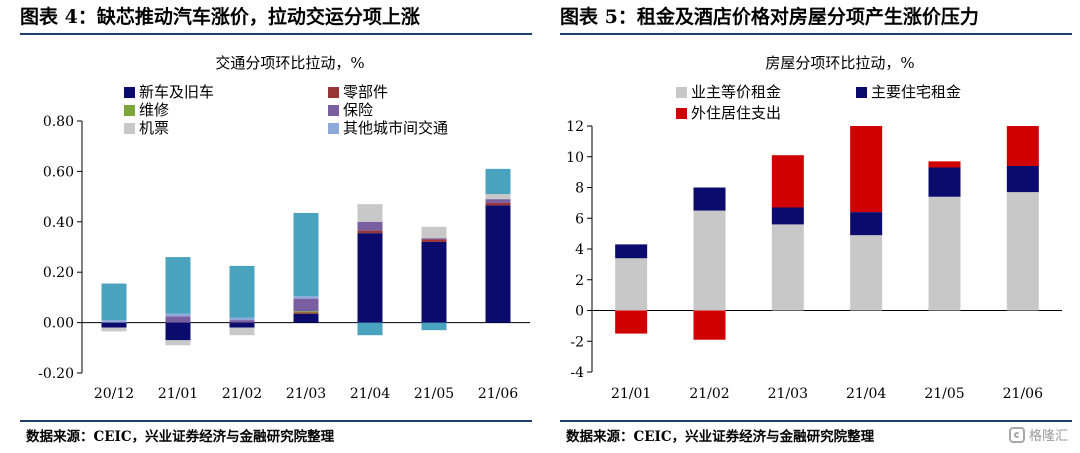 Image resolution: width=1080 pixels, height=453 pixels. What do you see at coordinates (709, 199) in the screenshot?
I see `bar-主要住宅租金-21/02` at bounding box center [709, 199].